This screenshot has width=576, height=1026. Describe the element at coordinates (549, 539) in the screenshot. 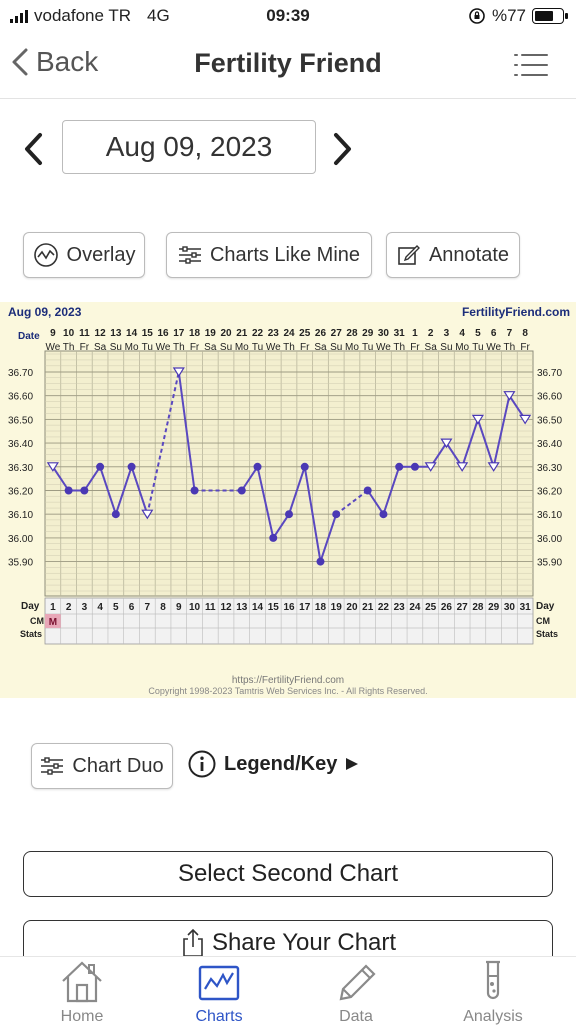

I see `y-tick-label-right: 36.00` at that location.